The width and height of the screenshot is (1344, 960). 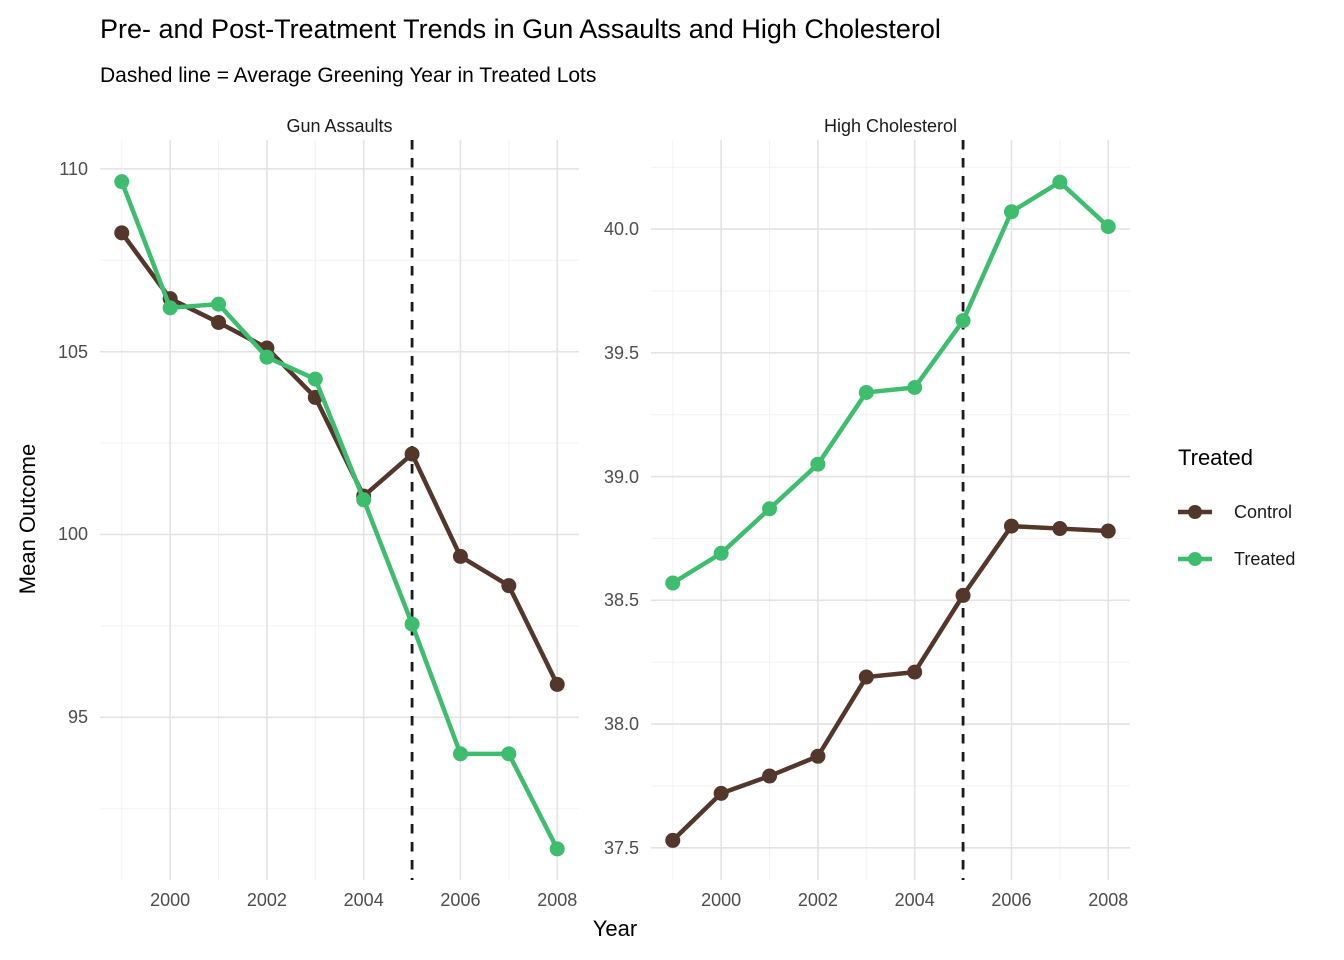 I want to click on y-tick-label: 39.0, so click(x=621, y=476).